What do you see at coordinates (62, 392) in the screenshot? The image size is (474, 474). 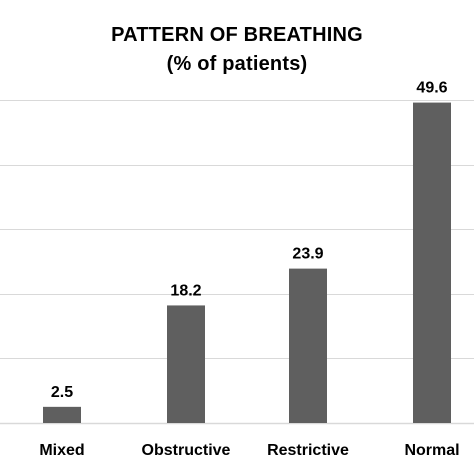 I see `data-label-mixed: 2.5` at bounding box center [62, 392].